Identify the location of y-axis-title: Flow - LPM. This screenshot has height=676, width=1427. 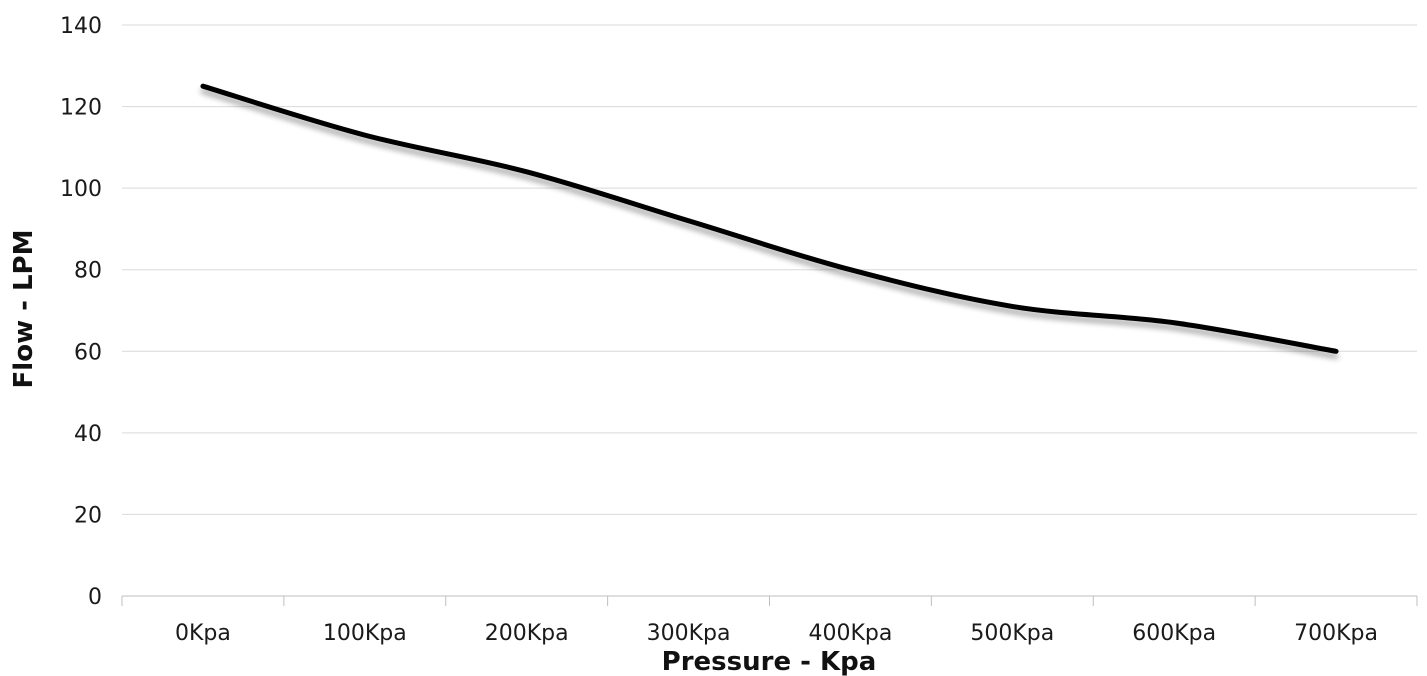
(24, 309).